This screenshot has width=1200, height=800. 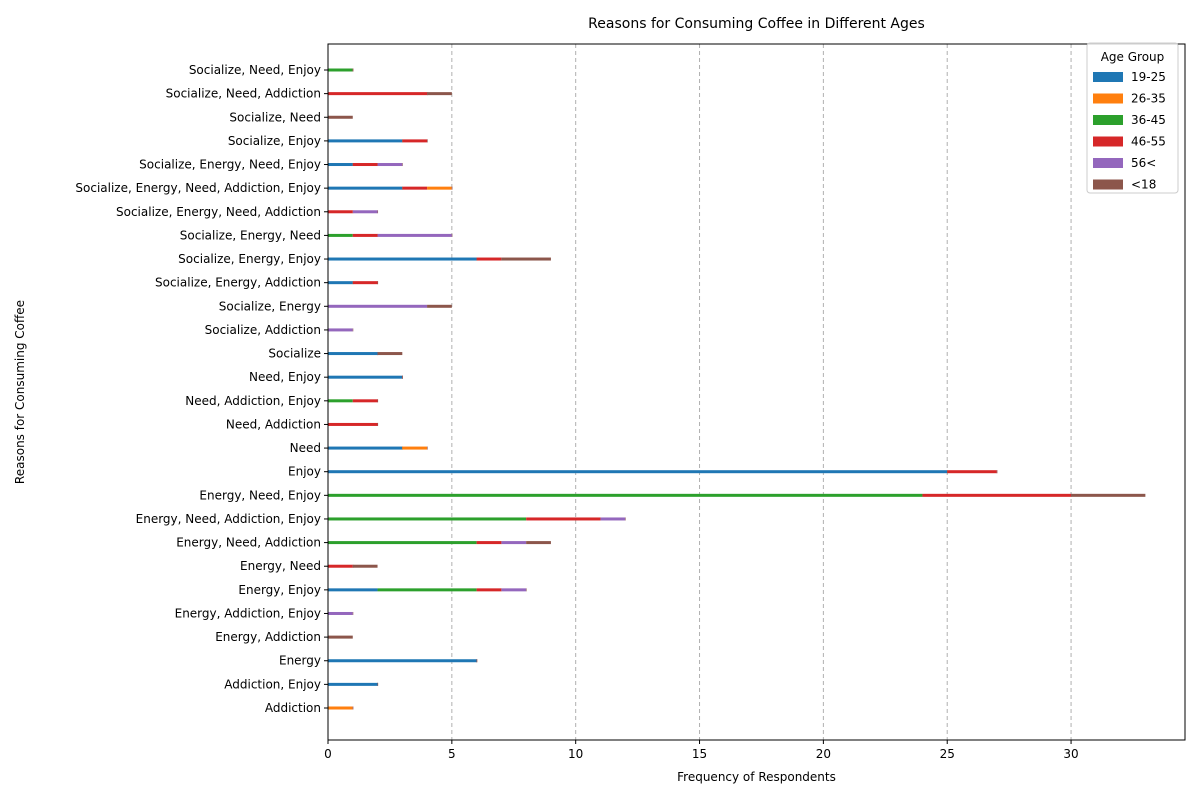 I want to click on y-tick-label: Socialize, Energy, Enjoy, so click(x=249, y=259).